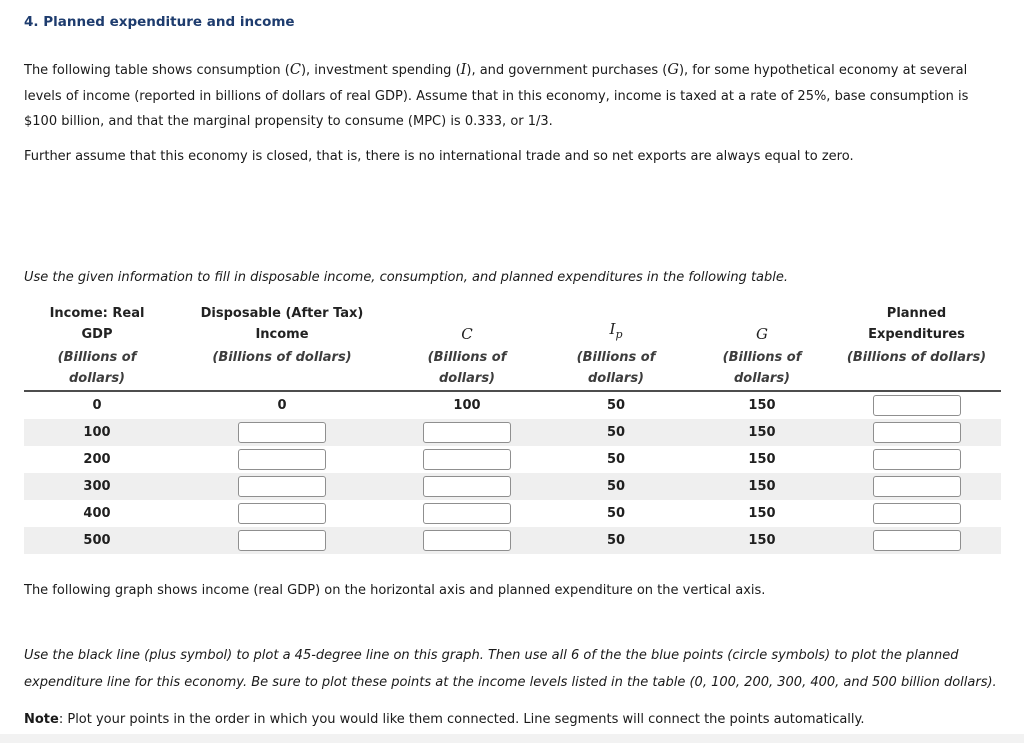  Describe the element at coordinates (380, 70) in the screenshot. I see `intro-text-2: ), investment spending (` at that location.